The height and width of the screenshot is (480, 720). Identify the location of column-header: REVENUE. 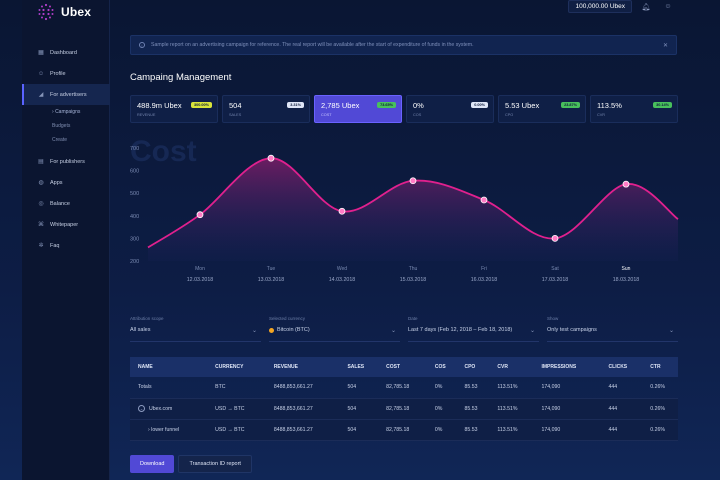
(302, 367).